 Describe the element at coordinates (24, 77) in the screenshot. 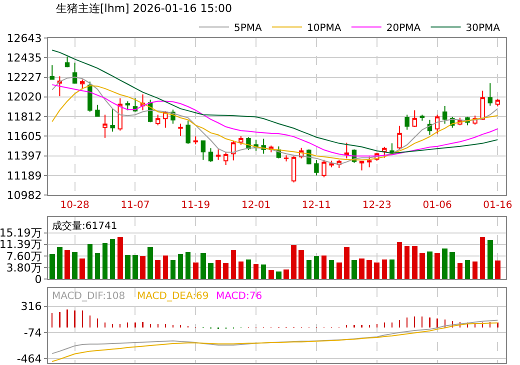

I see `y-tick-label: 12227` at that location.